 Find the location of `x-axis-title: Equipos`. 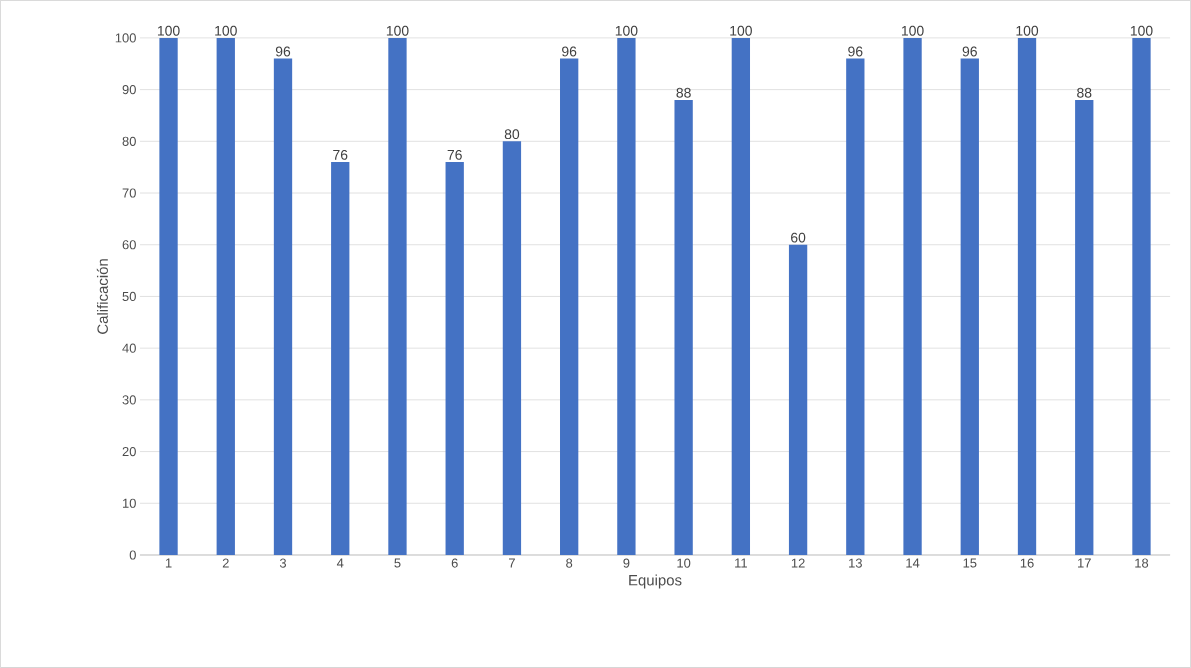

x-axis-title: Equipos is located at coordinates (655, 581).